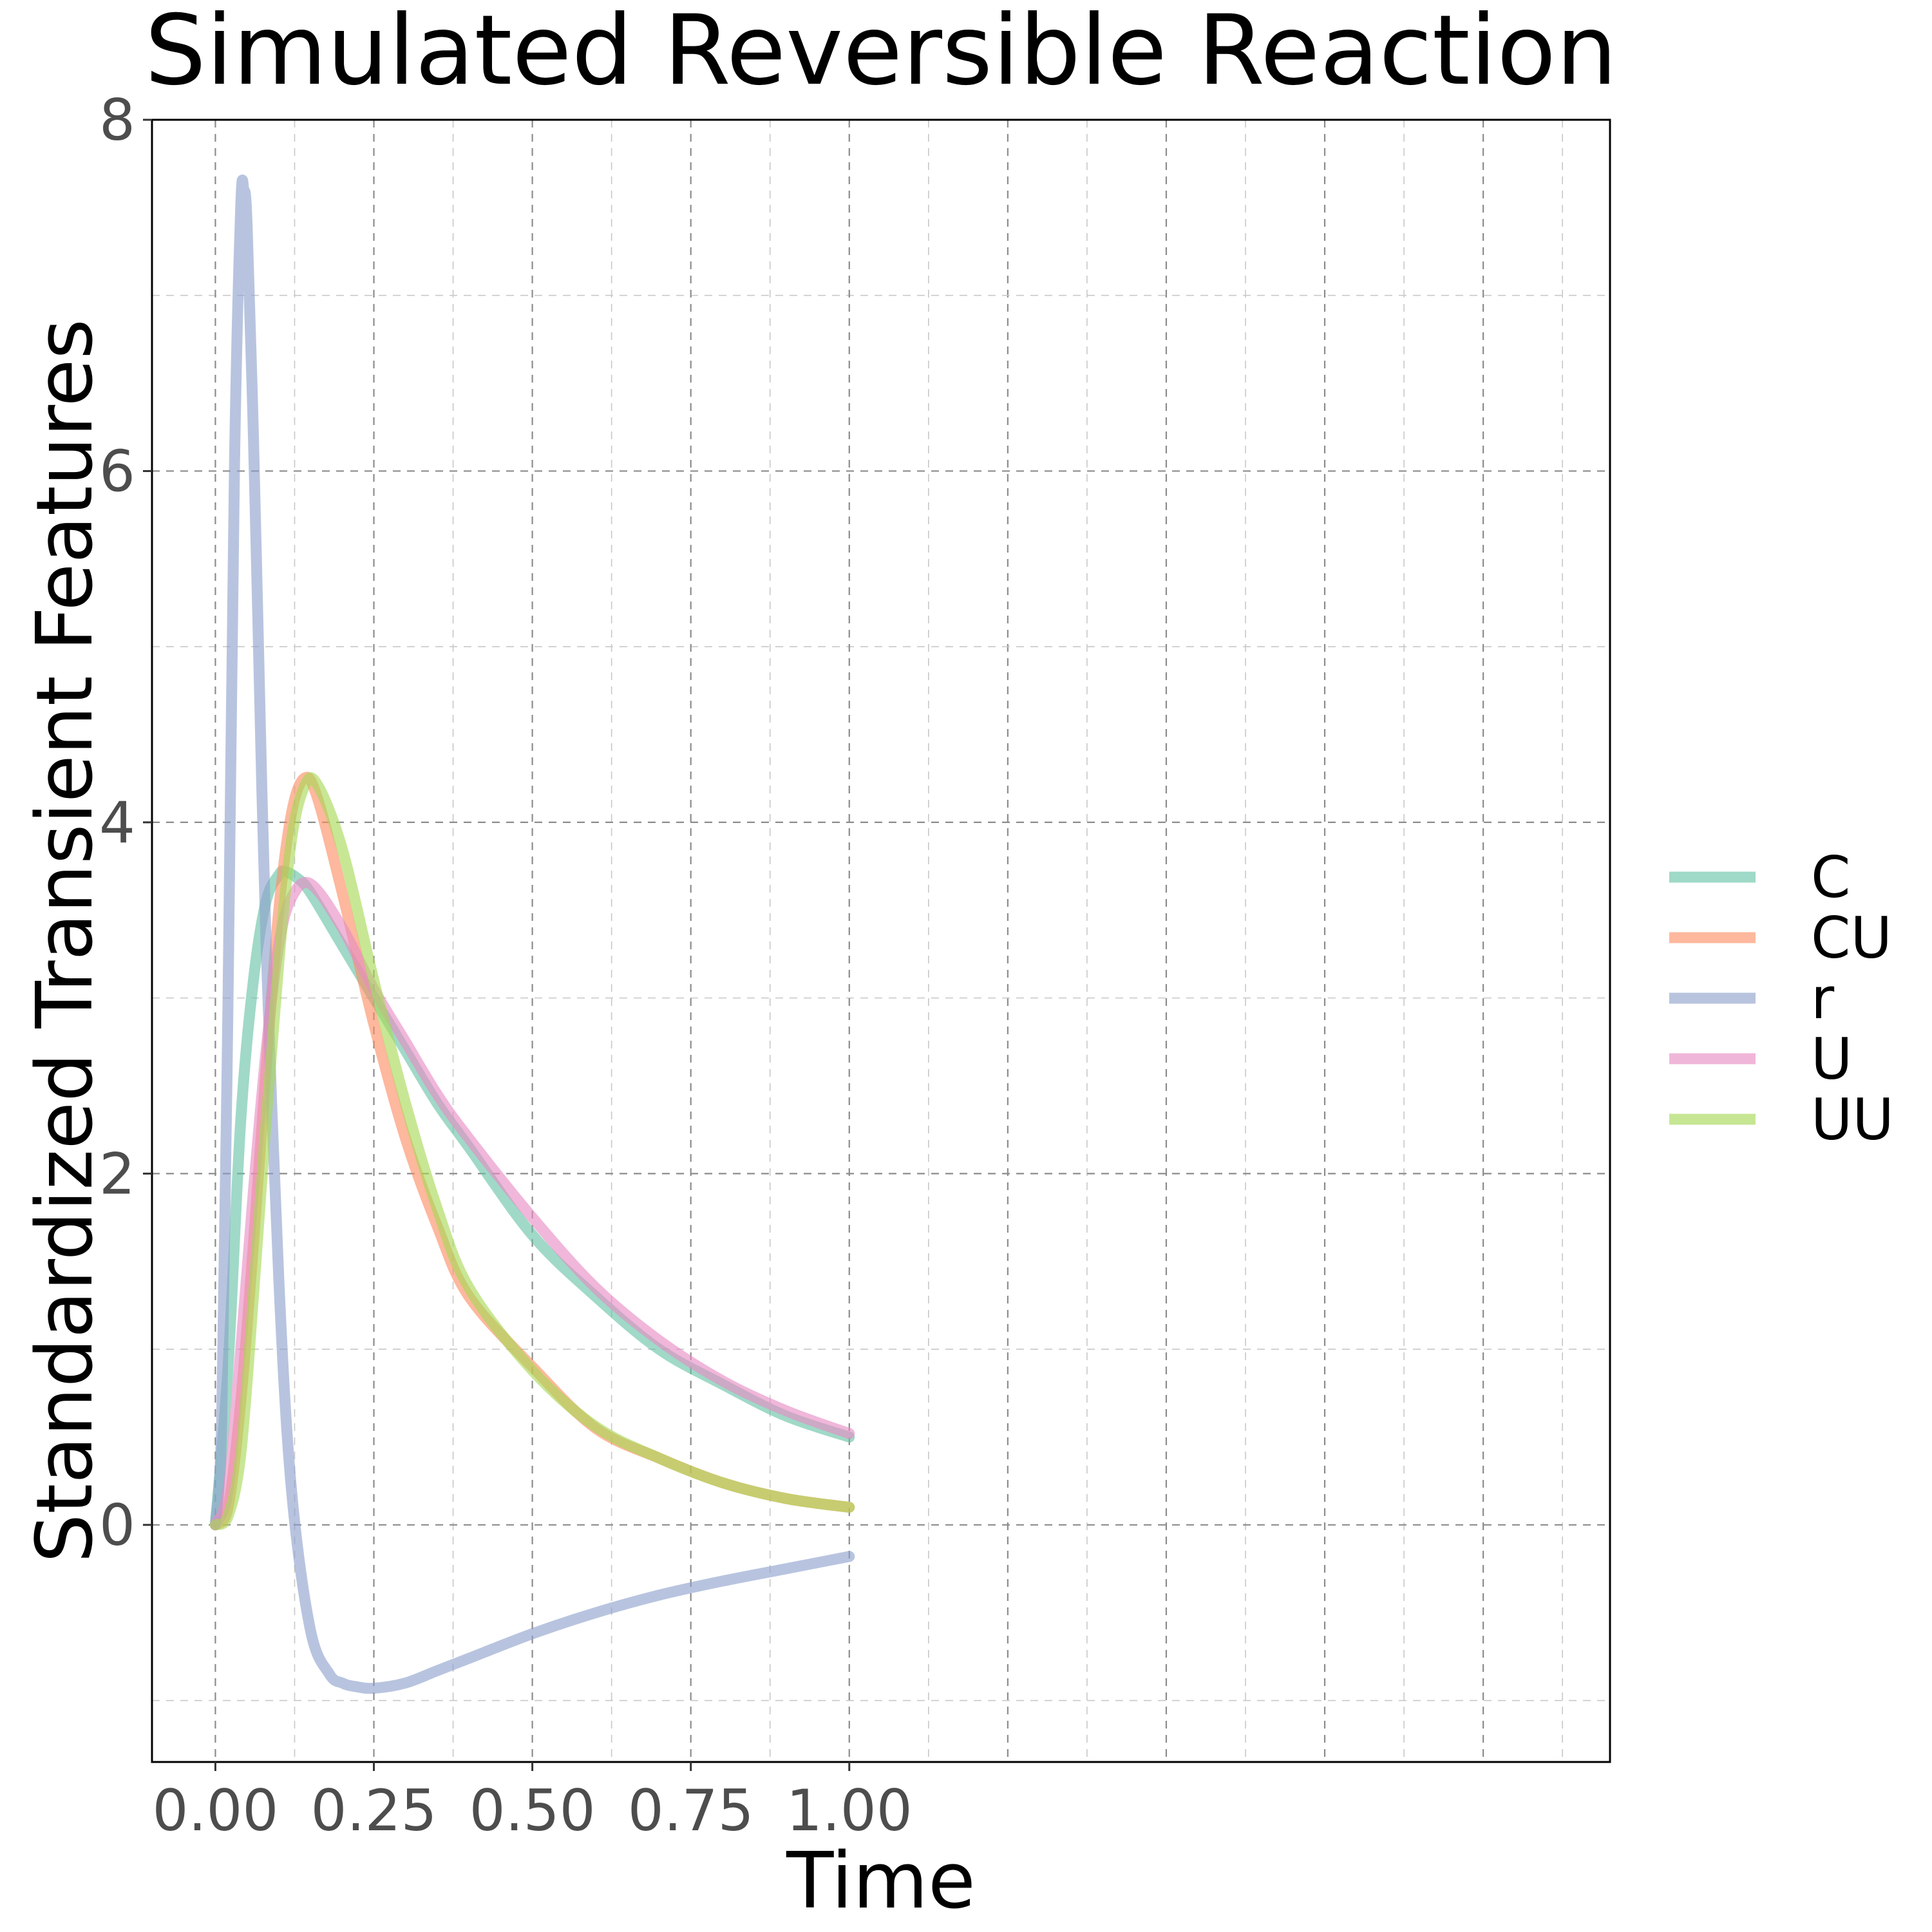 This screenshot has width=1932, height=1932. What do you see at coordinates (117, 120) in the screenshot?
I see `y-tick-label: 8` at bounding box center [117, 120].